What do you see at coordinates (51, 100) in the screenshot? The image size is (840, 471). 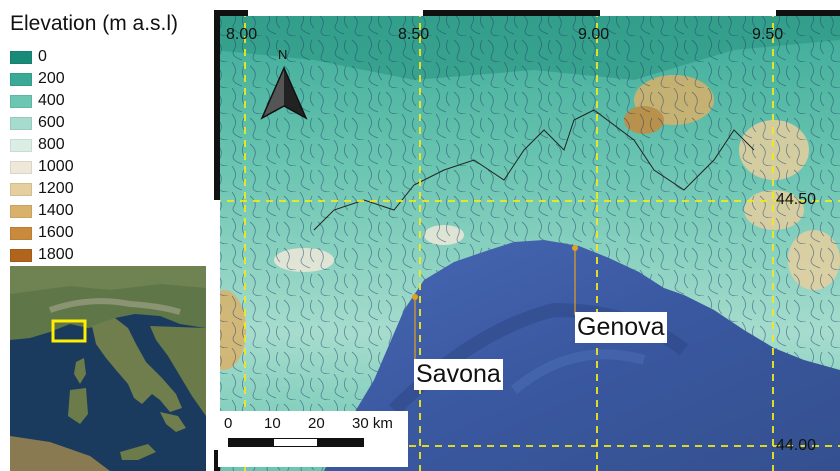 I see `legend-label: 400` at bounding box center [51, 100].